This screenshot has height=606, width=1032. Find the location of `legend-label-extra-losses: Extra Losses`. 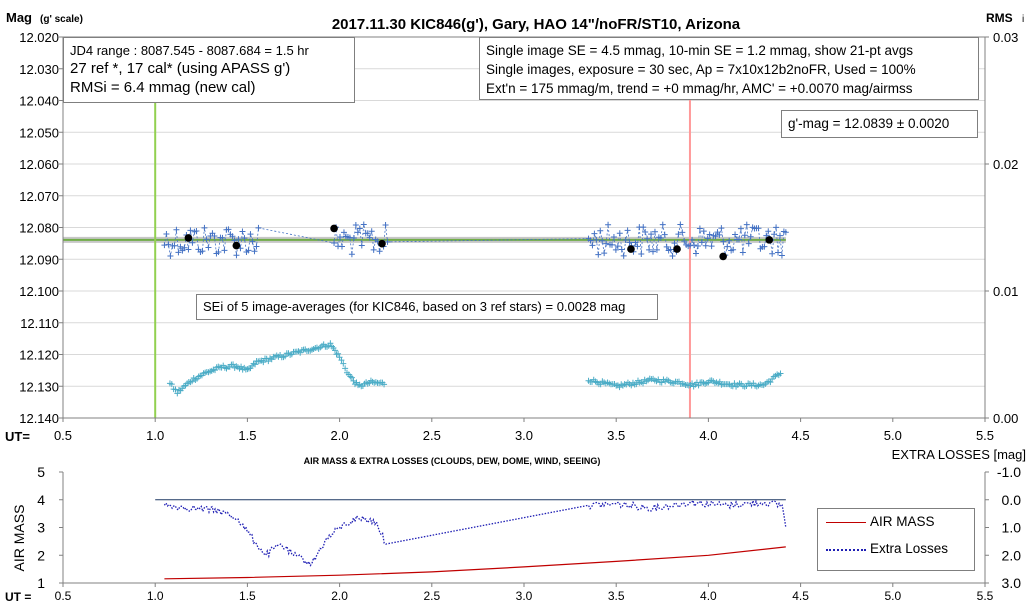

legend-label-extra-losses: Extra Losses is located at coordinates (909, 548).